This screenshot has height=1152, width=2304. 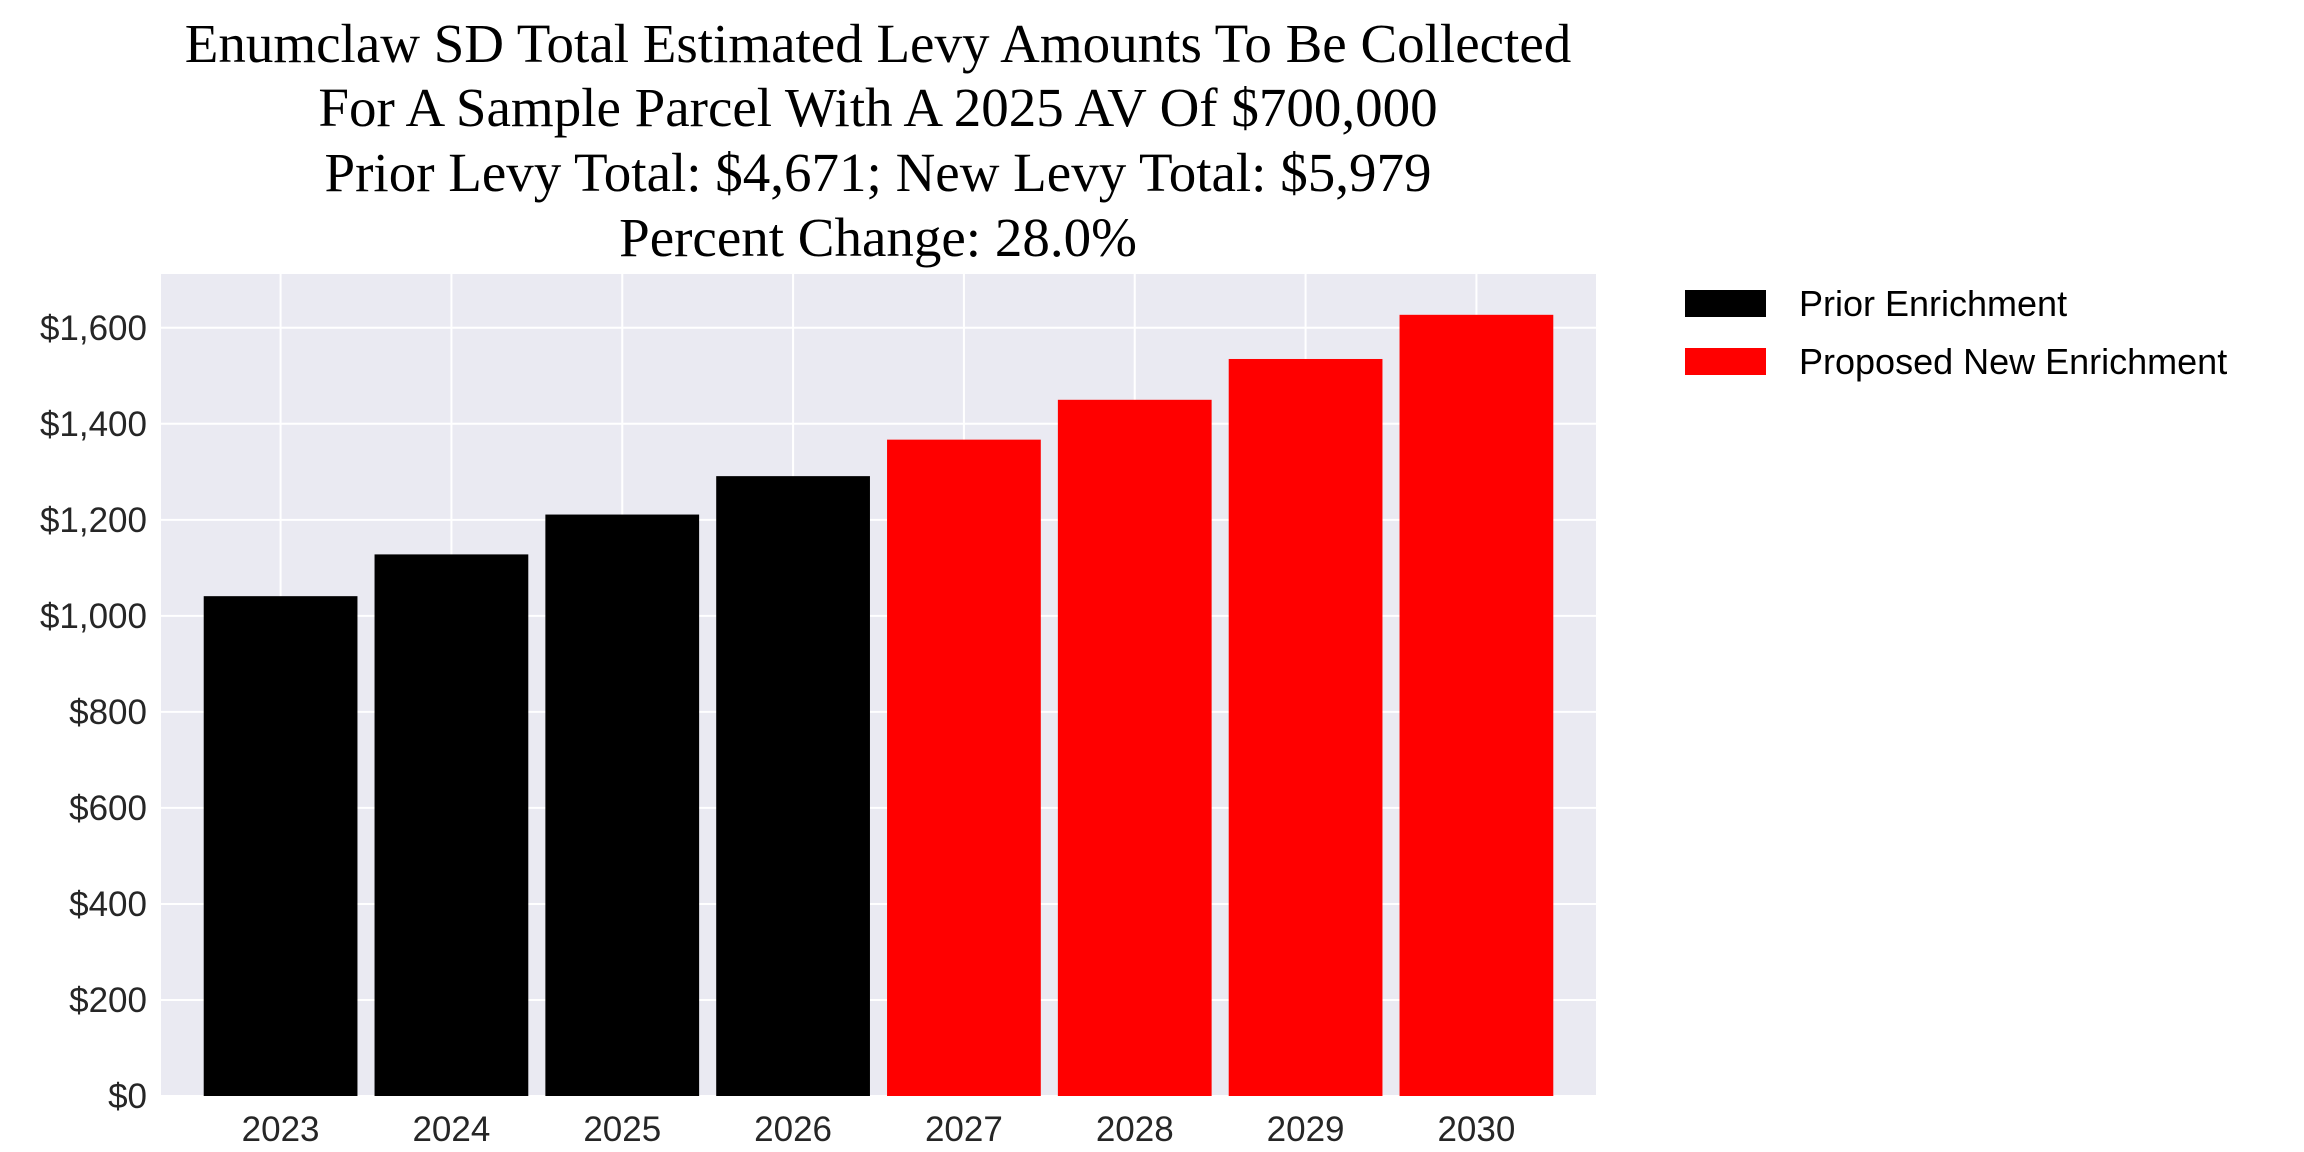 I want to click on x-tick-label: 2024, so click(x=451, y=1129).